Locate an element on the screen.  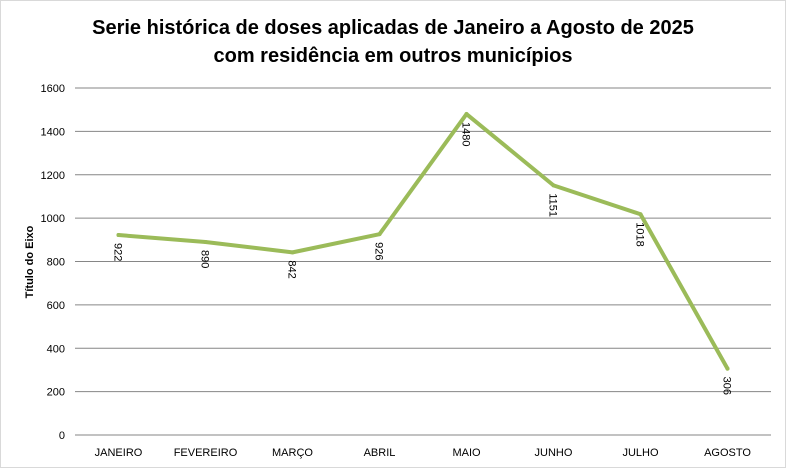
y-tick-label: 400 is located at coordinates (56, 349).